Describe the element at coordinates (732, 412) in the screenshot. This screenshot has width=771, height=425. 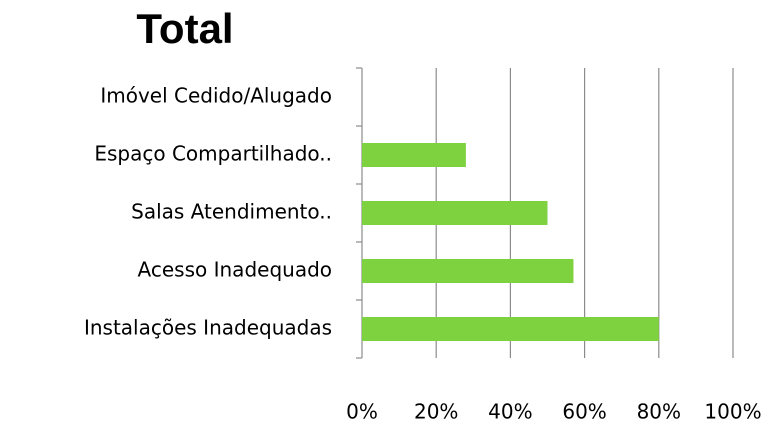
I see `x-tick-label: 100%` at that location.